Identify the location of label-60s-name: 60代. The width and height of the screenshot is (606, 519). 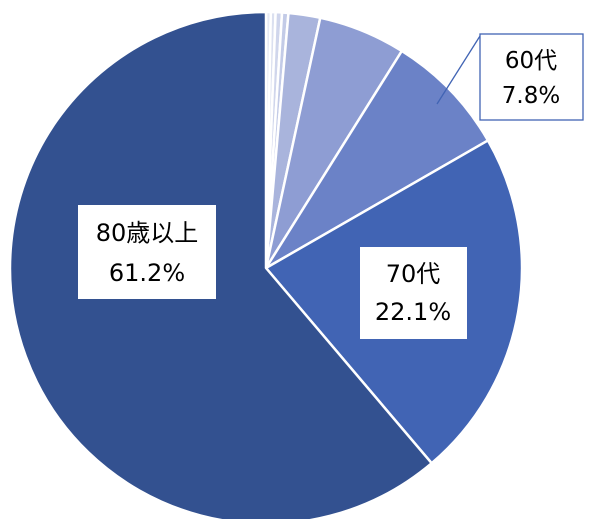
(531, 61).